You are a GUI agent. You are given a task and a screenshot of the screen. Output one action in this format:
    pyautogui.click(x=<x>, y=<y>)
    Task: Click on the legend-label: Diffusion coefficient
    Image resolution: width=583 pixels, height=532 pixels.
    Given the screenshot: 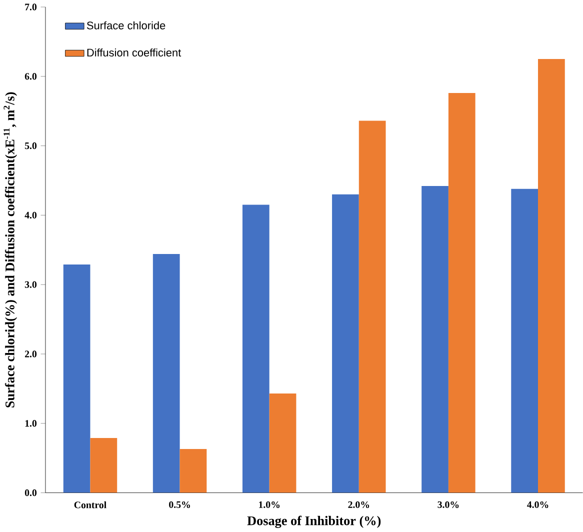 What is the action you would take?
    pyautogui.click(x=134, y=52)
    